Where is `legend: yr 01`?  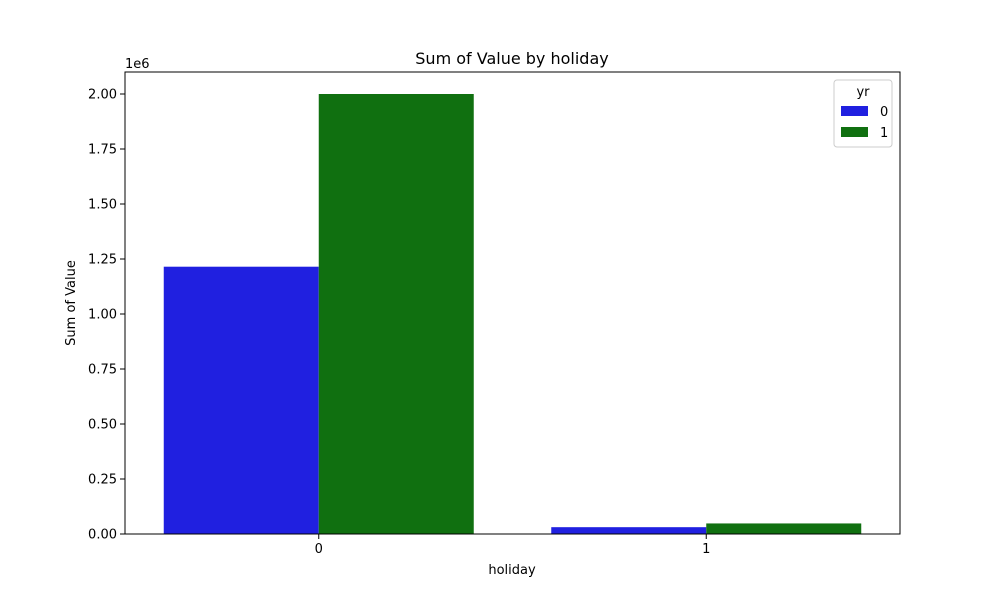 legend: yr 01 is located at coordinates (863, 113).